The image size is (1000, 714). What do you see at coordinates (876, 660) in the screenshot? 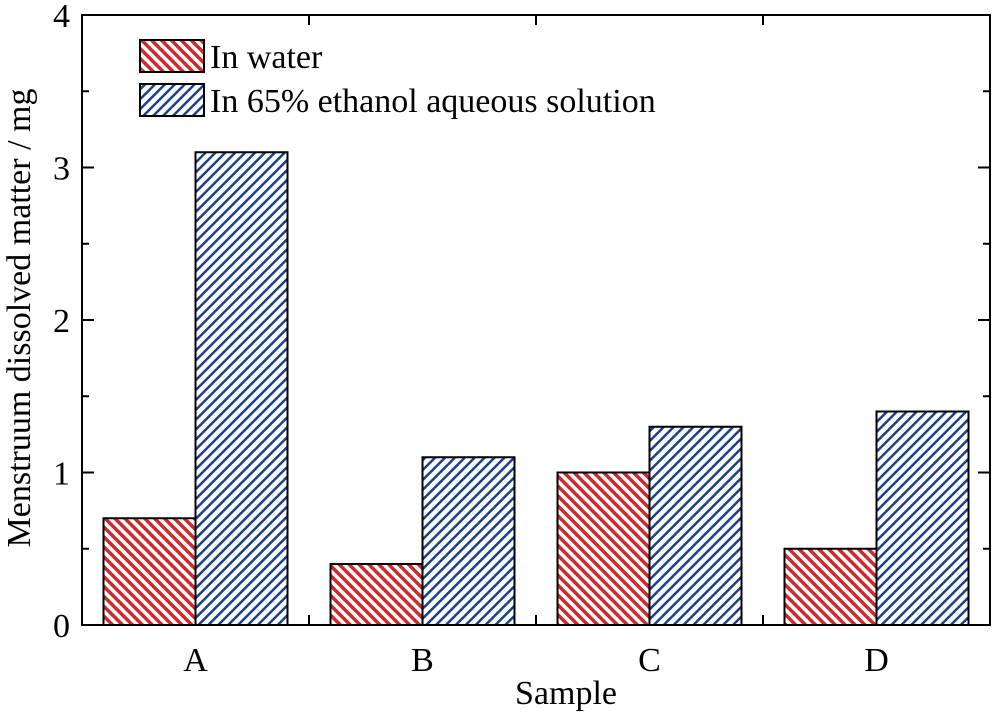
I see `x-tick-label-d: D` at bounding box center [876, 660].